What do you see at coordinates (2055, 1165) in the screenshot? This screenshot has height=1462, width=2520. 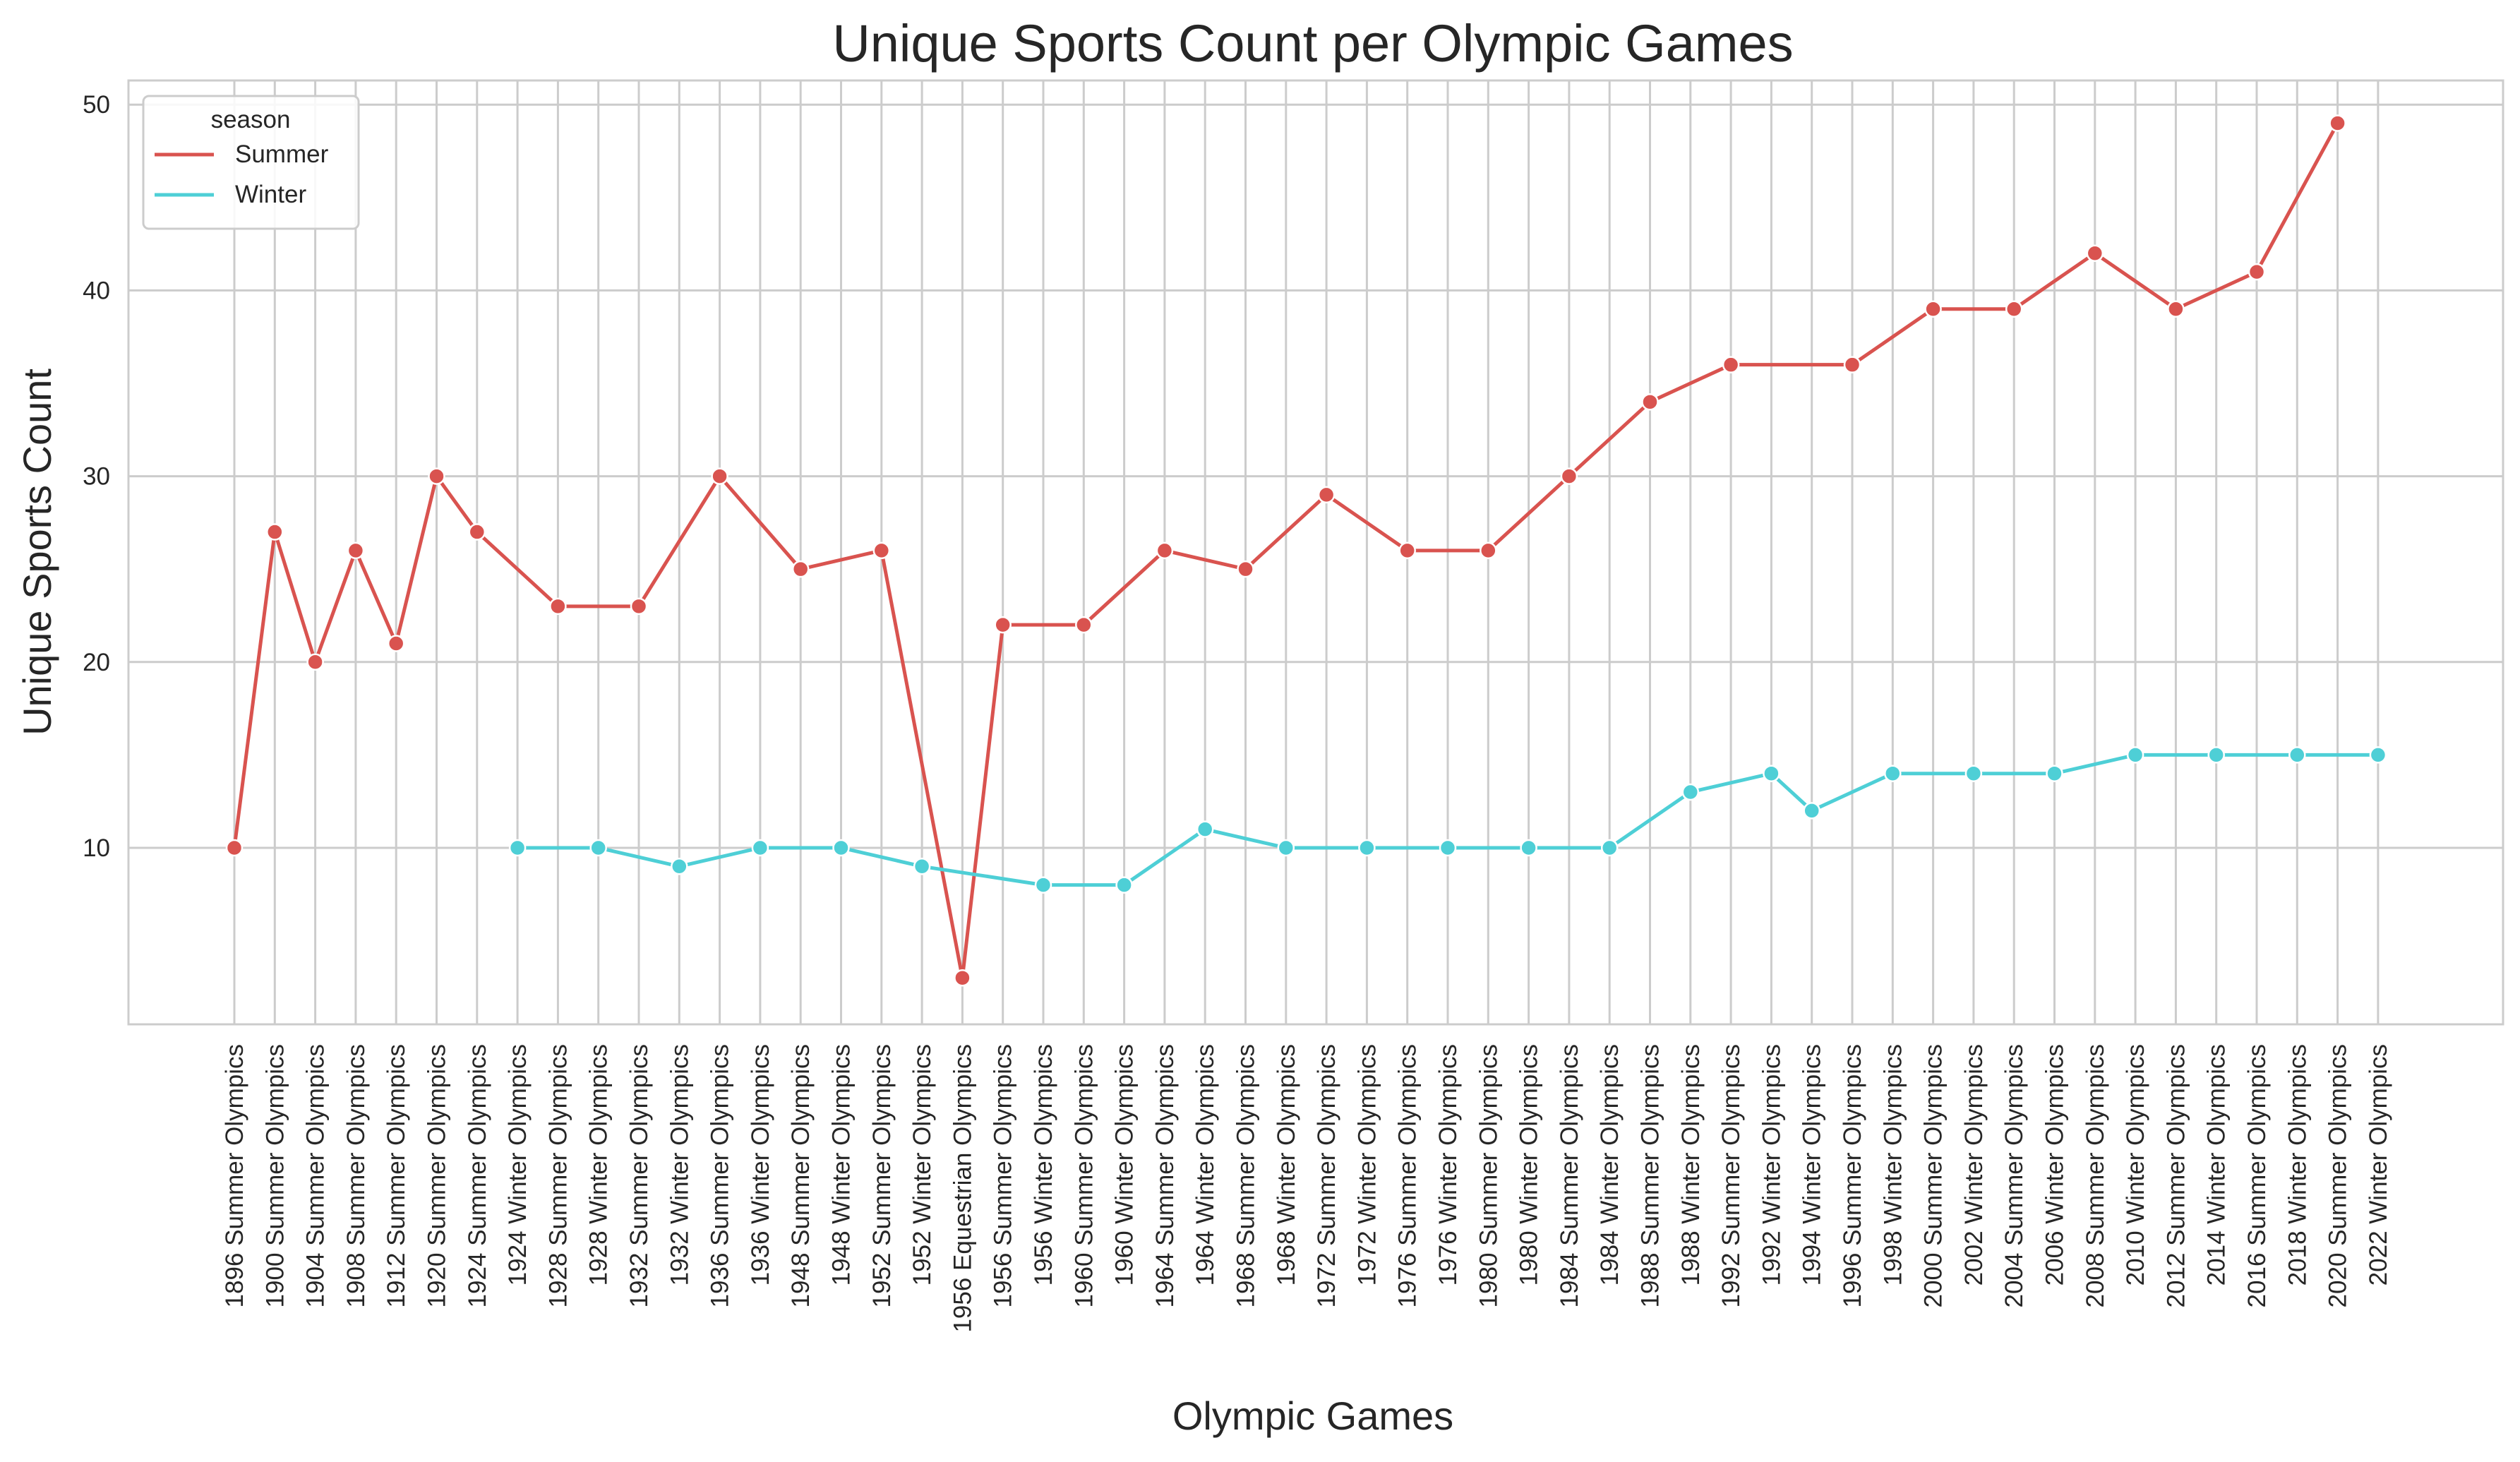 I see `x-tick-label: 2006 Winter Olympics` at bounding box center [2055, 1165].